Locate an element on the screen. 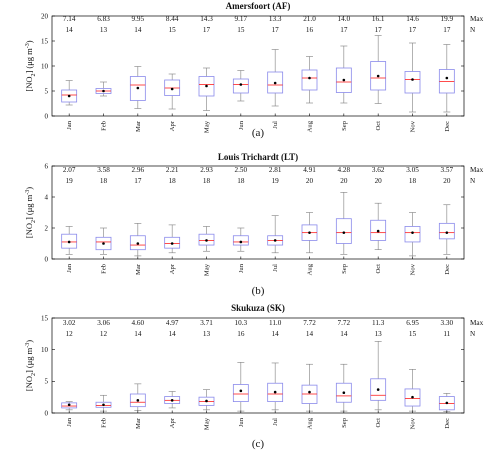 The width and height of the screenshot is (500, 452). panel-caption: (a) is located at coordinates (258, 133).